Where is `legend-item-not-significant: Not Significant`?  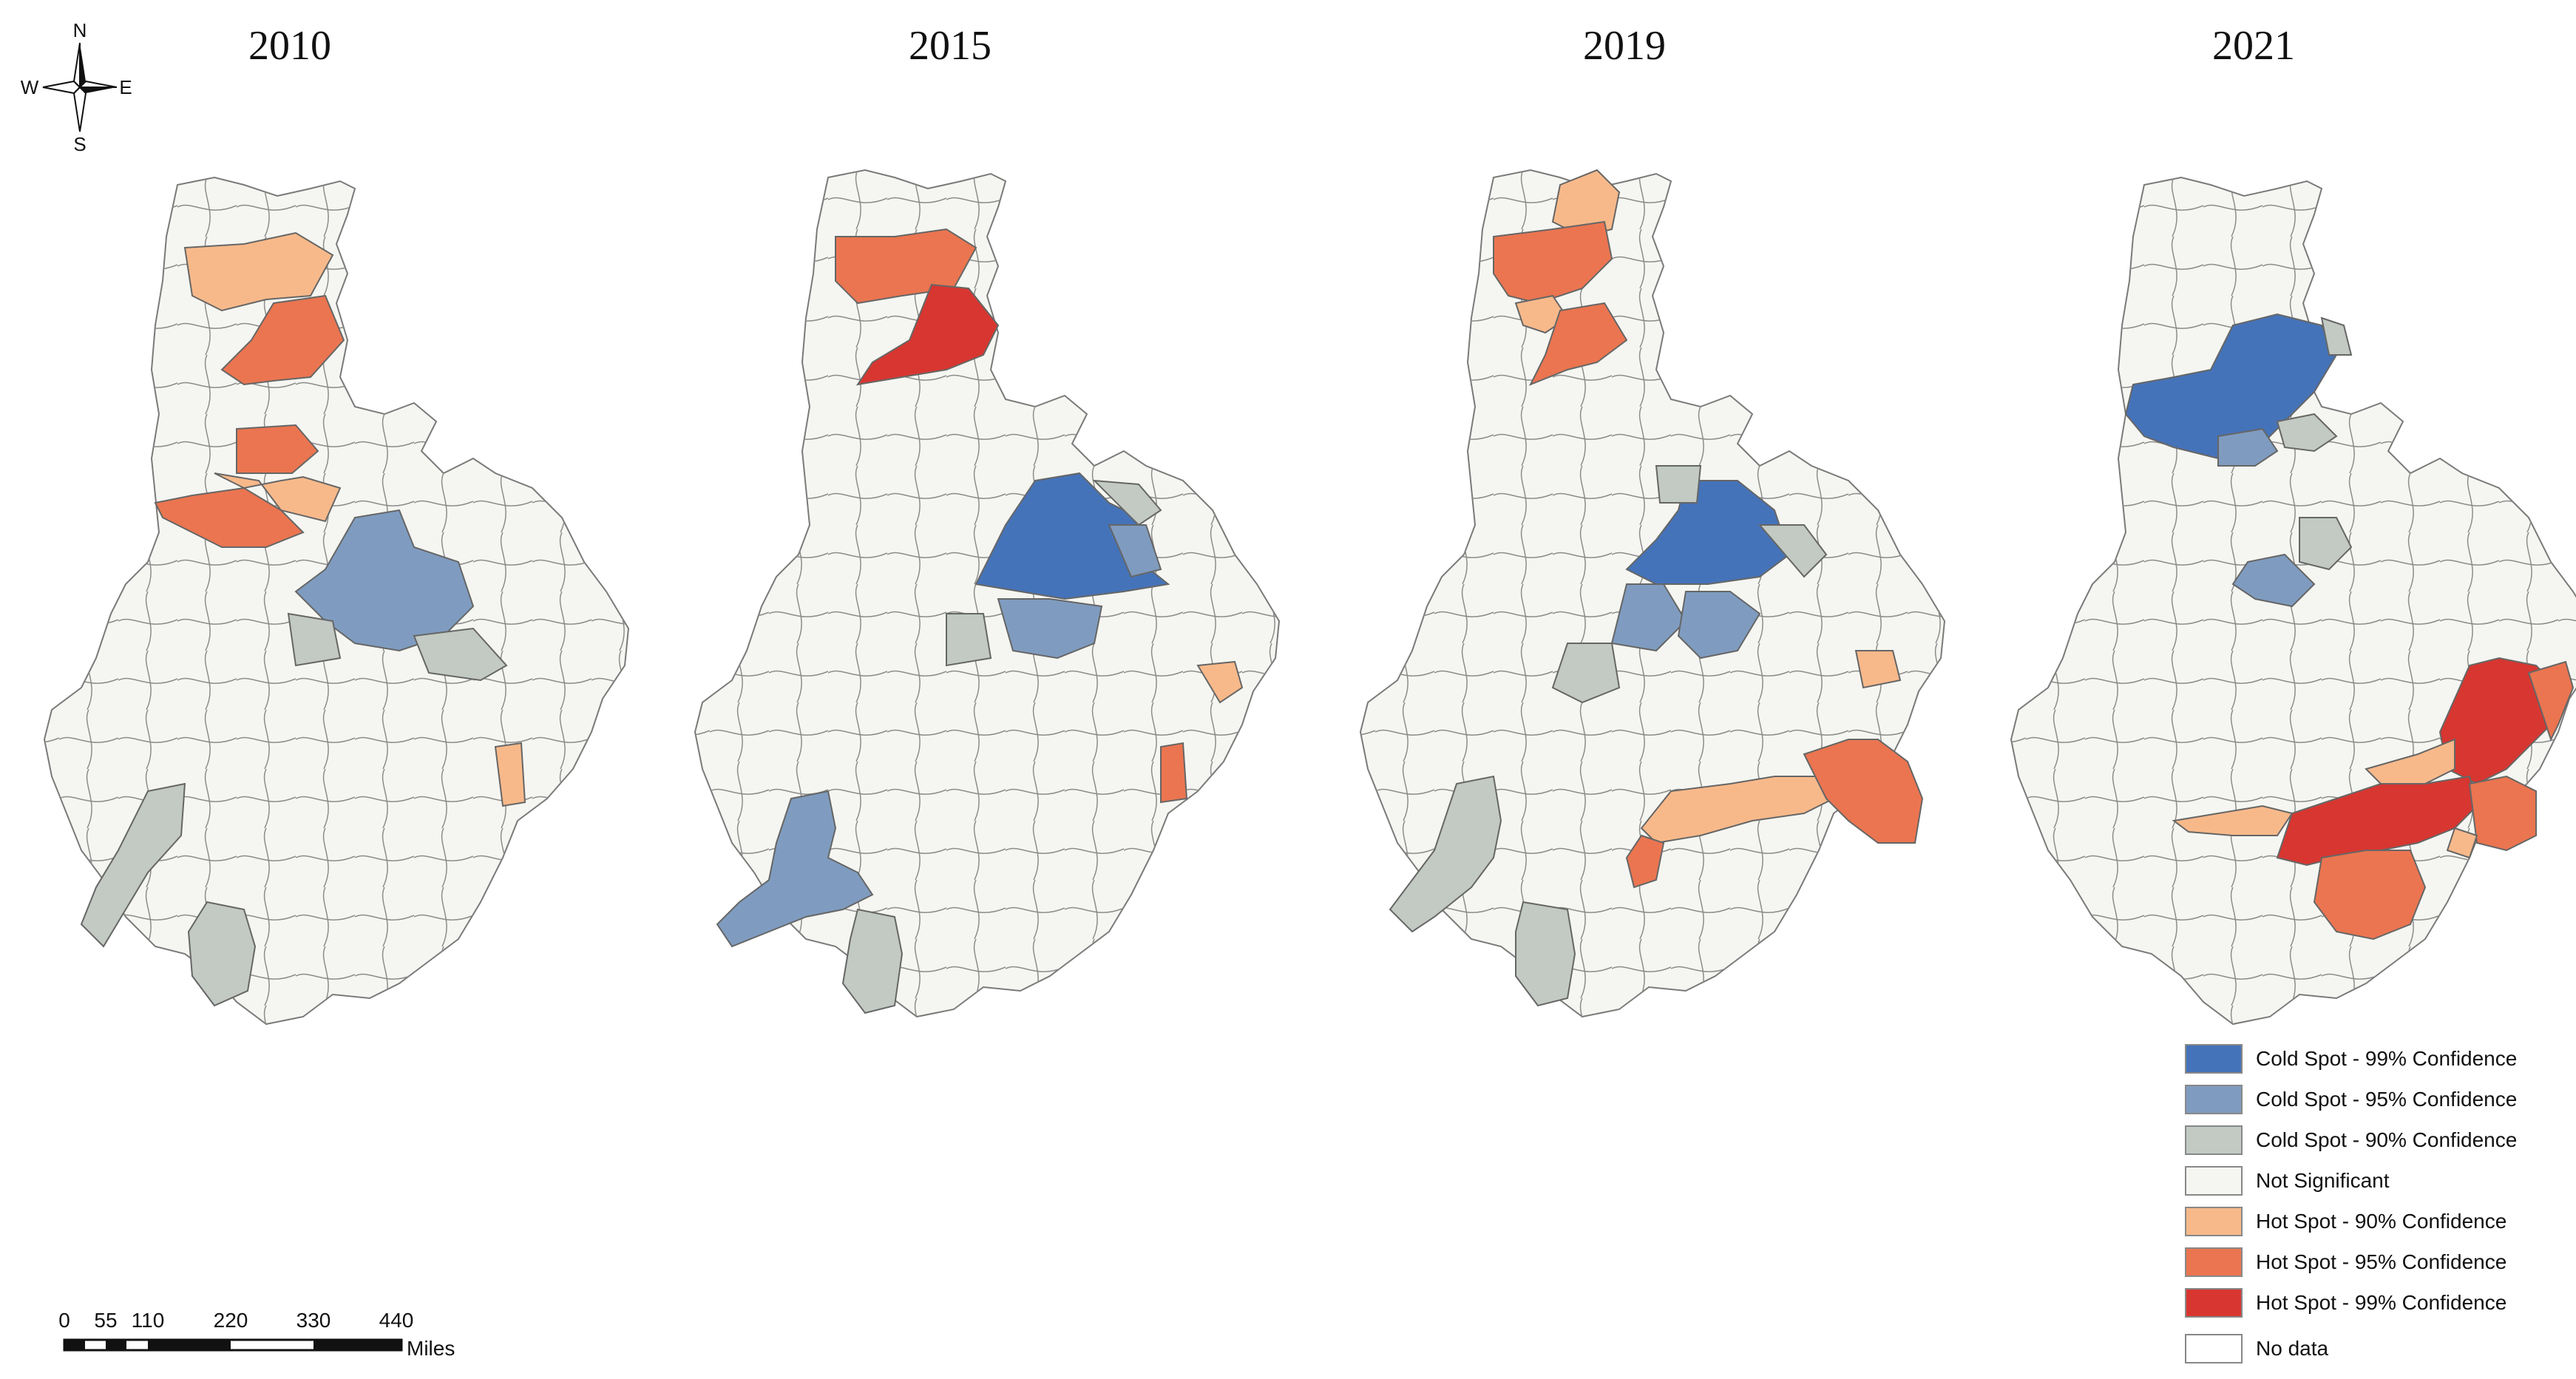
legend-item-not-significant: Not Significant is located at coordinates (2377, 1181).